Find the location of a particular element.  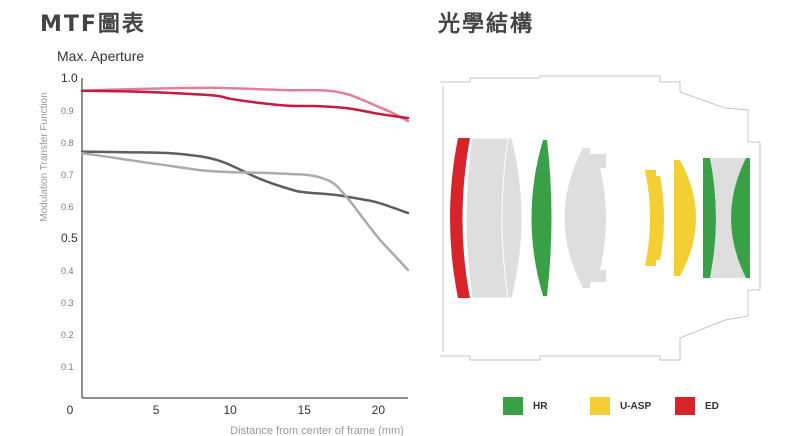

x-tick-labels: 0 5 10 15 20 is located at coordinates (226, 410).